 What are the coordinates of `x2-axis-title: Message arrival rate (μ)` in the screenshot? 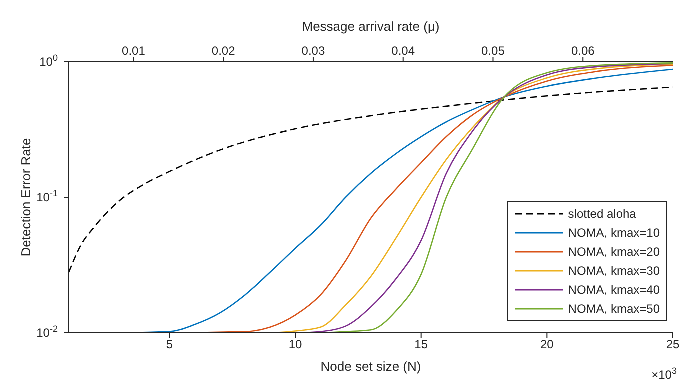 It's located at (371, 26).